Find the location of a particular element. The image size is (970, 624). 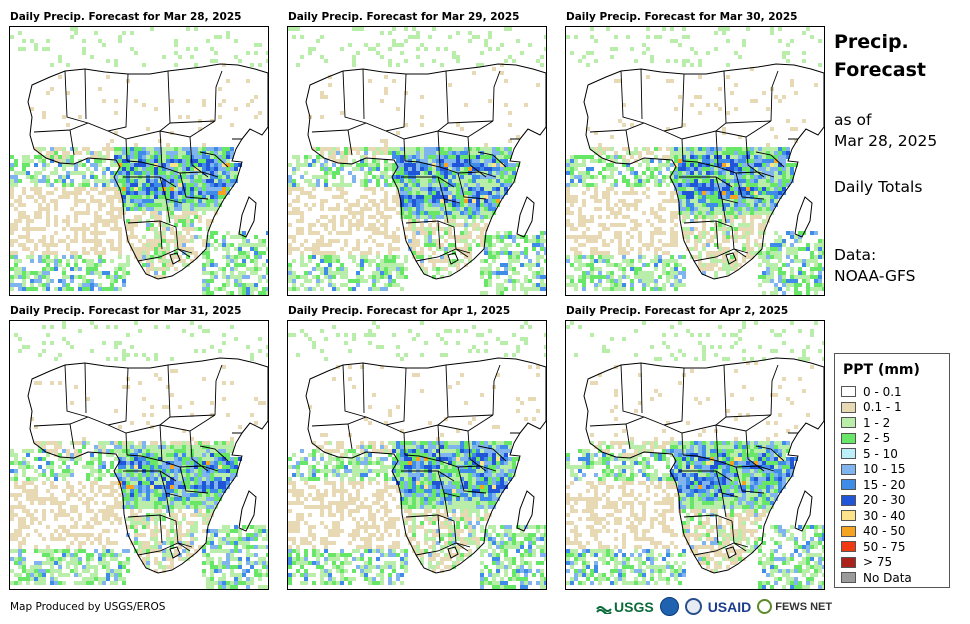

legend-item: 2 - 5 is located at coordinates (895, 439).